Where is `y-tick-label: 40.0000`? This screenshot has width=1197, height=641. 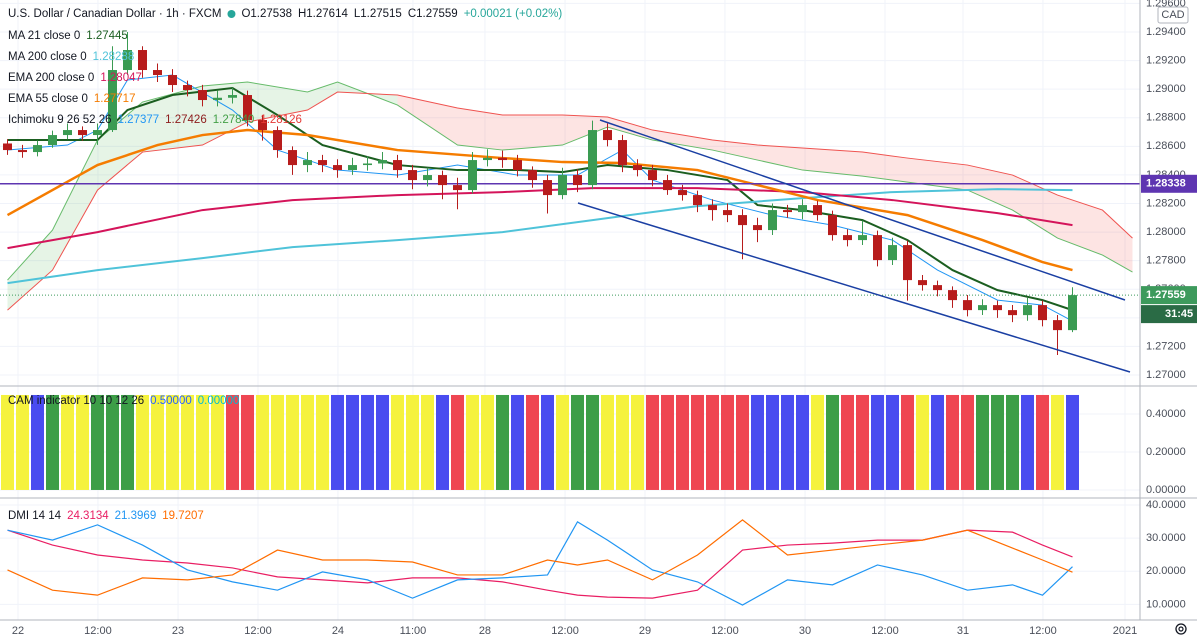 y-tick-label: 40.0000 is located at coordinates (1166, 505).